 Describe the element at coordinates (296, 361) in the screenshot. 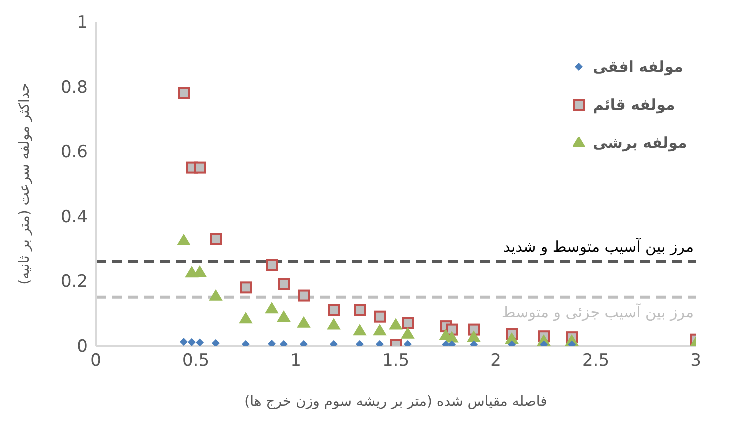

I see `x-tick-label: 1` at that location.